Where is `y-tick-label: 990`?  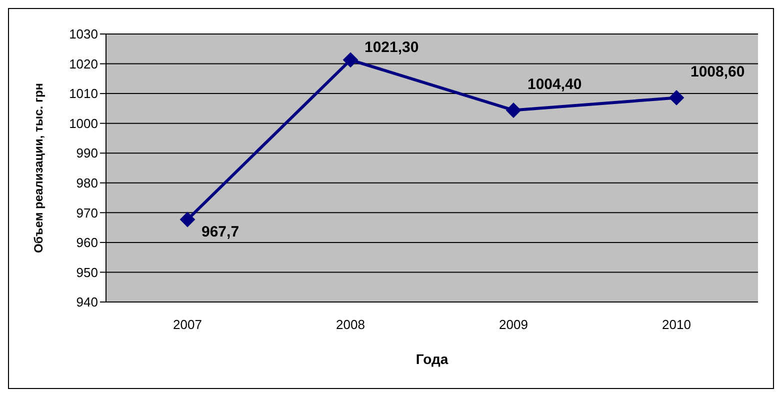
y-tick-label: 990 is located at coordinates (87, 153).